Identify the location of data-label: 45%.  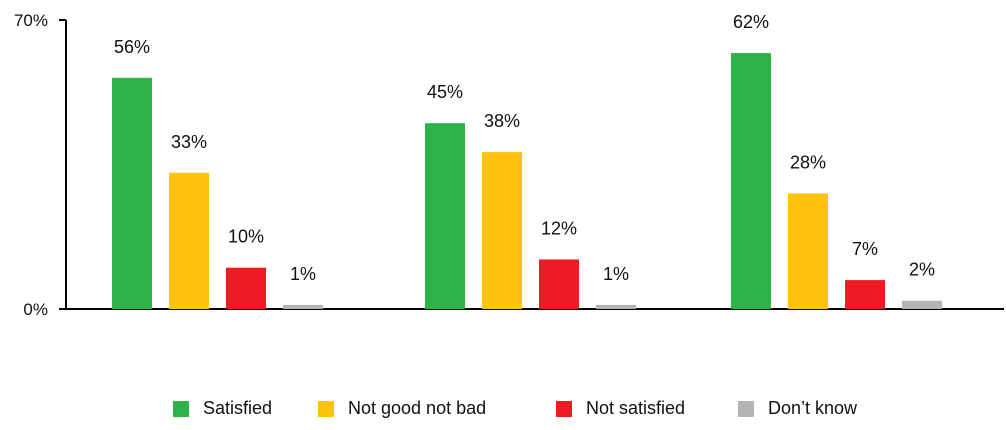
(445, 92).